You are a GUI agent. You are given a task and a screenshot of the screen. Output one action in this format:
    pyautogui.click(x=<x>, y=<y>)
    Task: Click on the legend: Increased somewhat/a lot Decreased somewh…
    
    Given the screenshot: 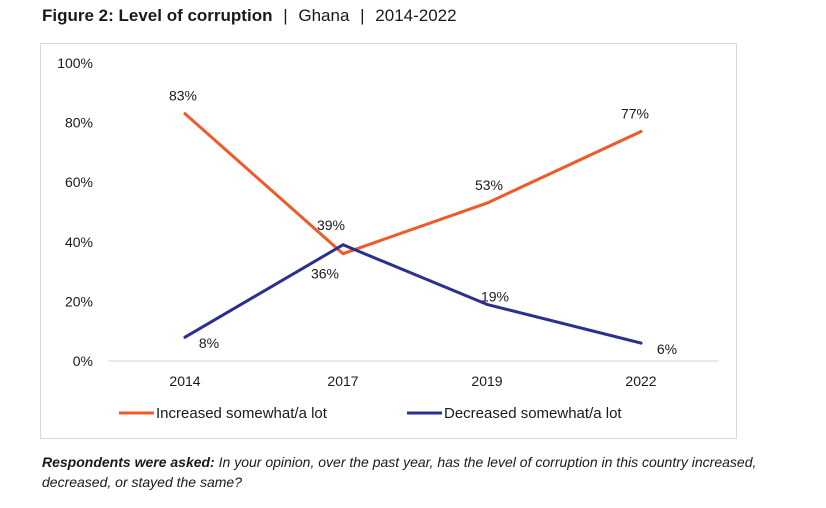 What is the action you would take?
    pyautogui.click(x=370, y=413)
    